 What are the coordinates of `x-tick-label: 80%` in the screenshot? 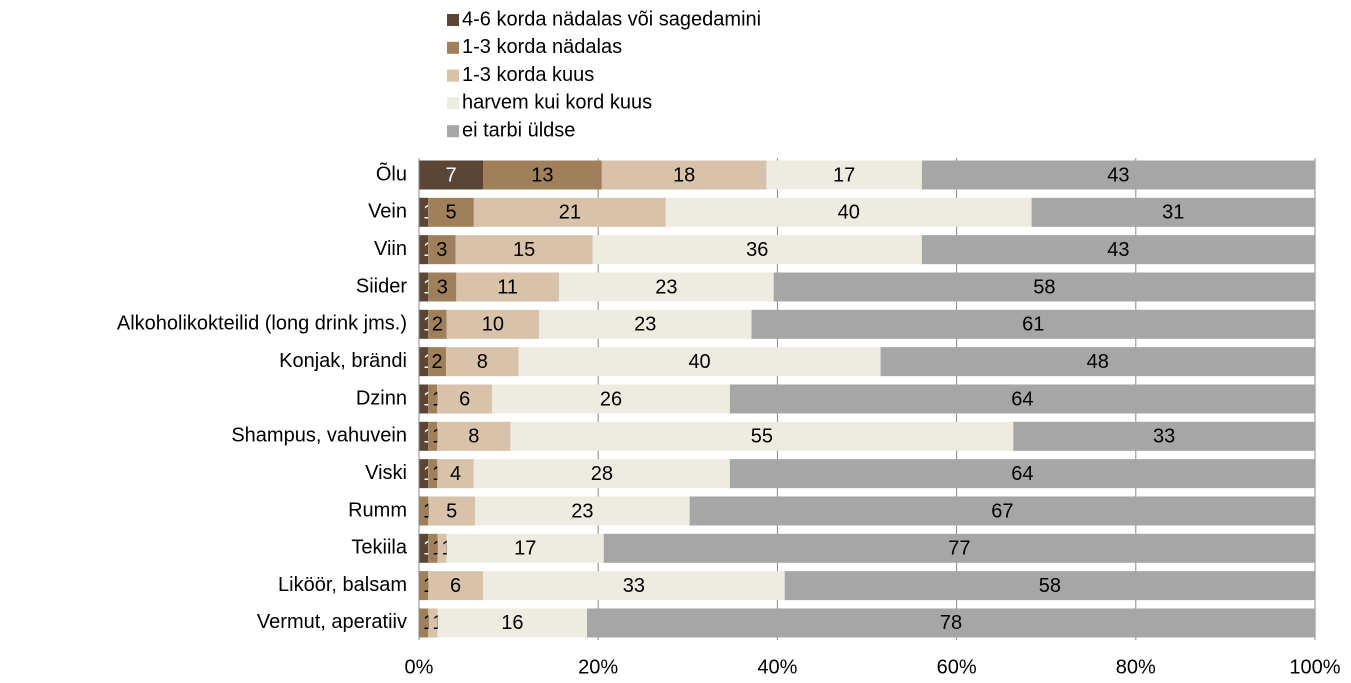 It's located at (1136, 667).